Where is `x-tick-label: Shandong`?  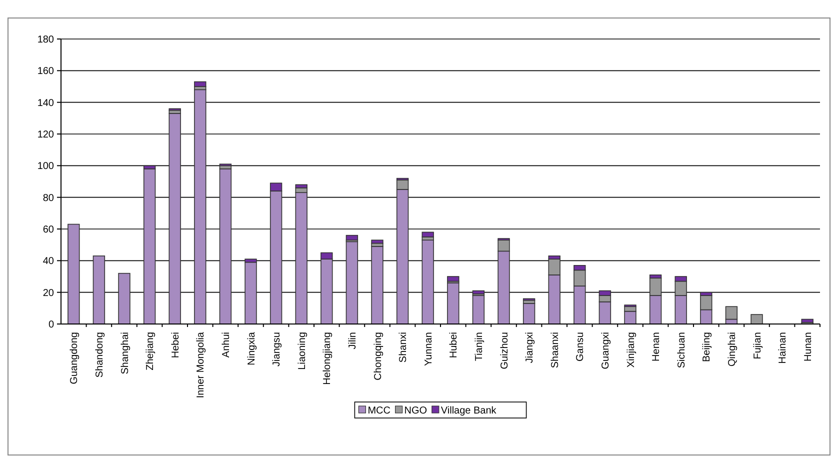 x-tick-label: Shandong is located at coordinates (100, 355).